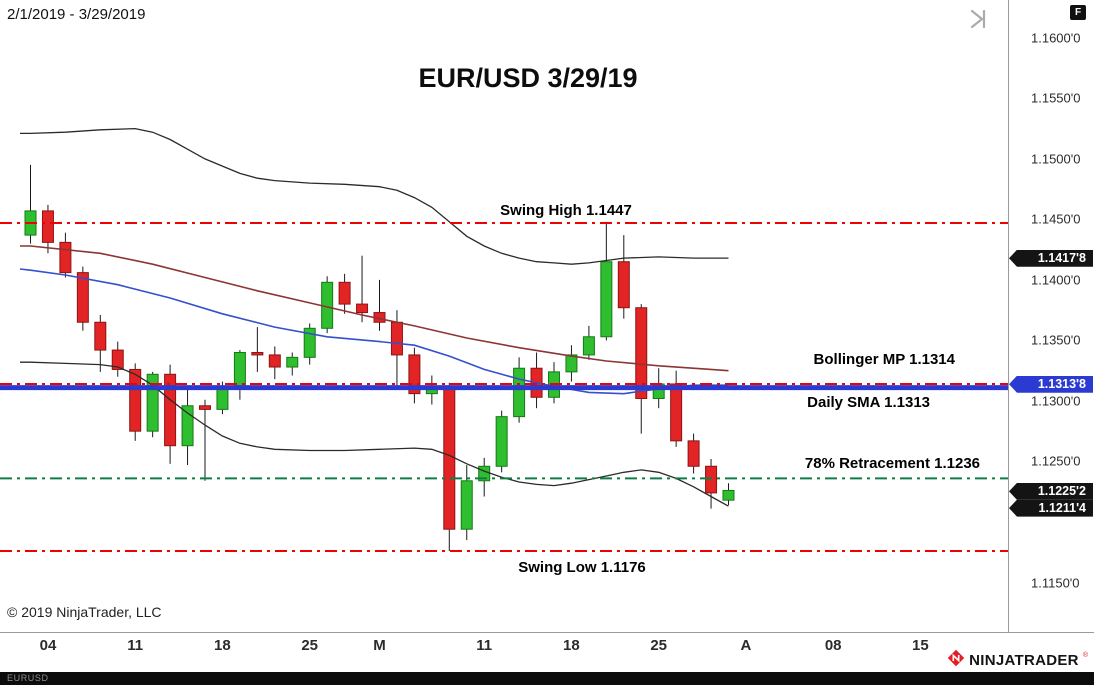 The width and height of the screenshot is (1094, 685). Describe the element at coordinates (84, 612) in the screenshot. I see `copyright-text: © 2019 NinjaTrader, LLC` at that location.